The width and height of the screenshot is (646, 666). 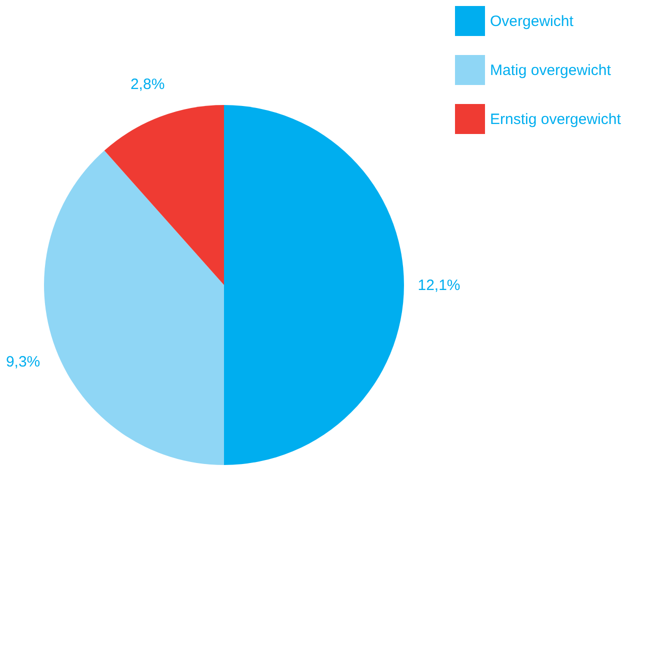 What do you see at coordinates (439, 285) in the screenshot?
I see `data-label: 12,1%` at bounding box center [439, 285].